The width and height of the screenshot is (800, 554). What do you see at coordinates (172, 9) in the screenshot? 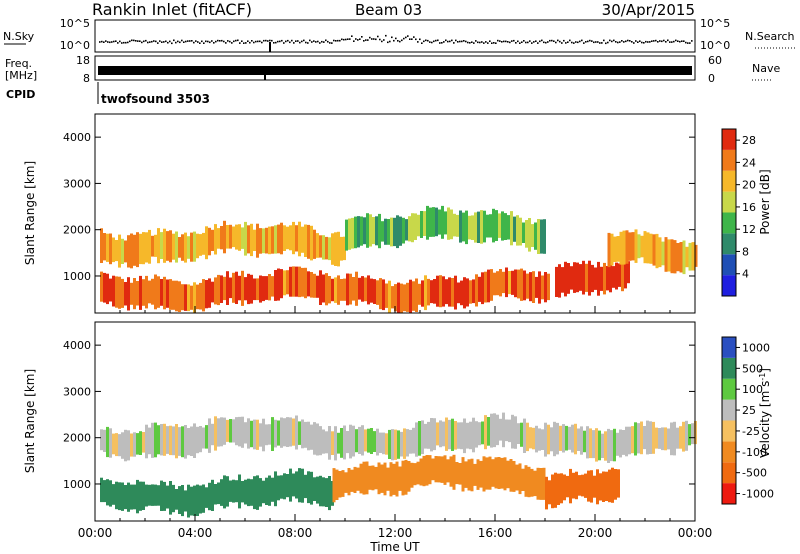
I see `station-title: Rankin Inlet (fitACF)` at bounding box center [172, 9].